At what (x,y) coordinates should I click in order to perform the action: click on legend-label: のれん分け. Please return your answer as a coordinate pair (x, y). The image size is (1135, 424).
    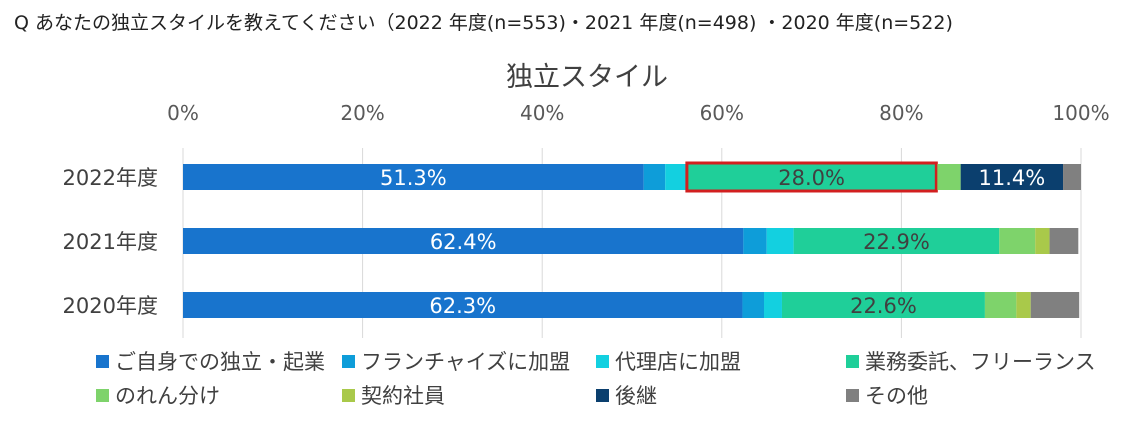
    Looking at the image, I should click on (167, 396).